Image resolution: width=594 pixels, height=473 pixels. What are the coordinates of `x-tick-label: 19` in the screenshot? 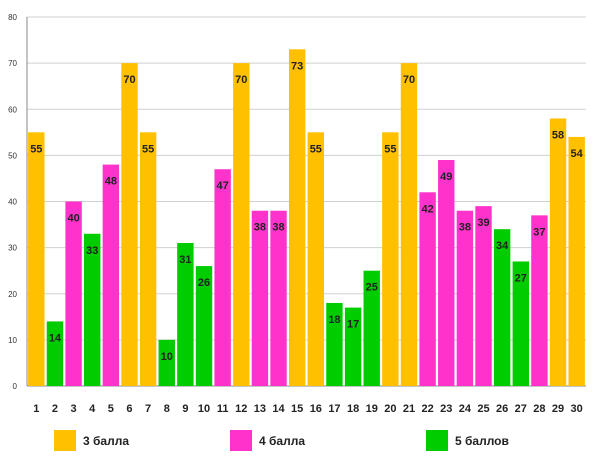 It's located at (372, 409).